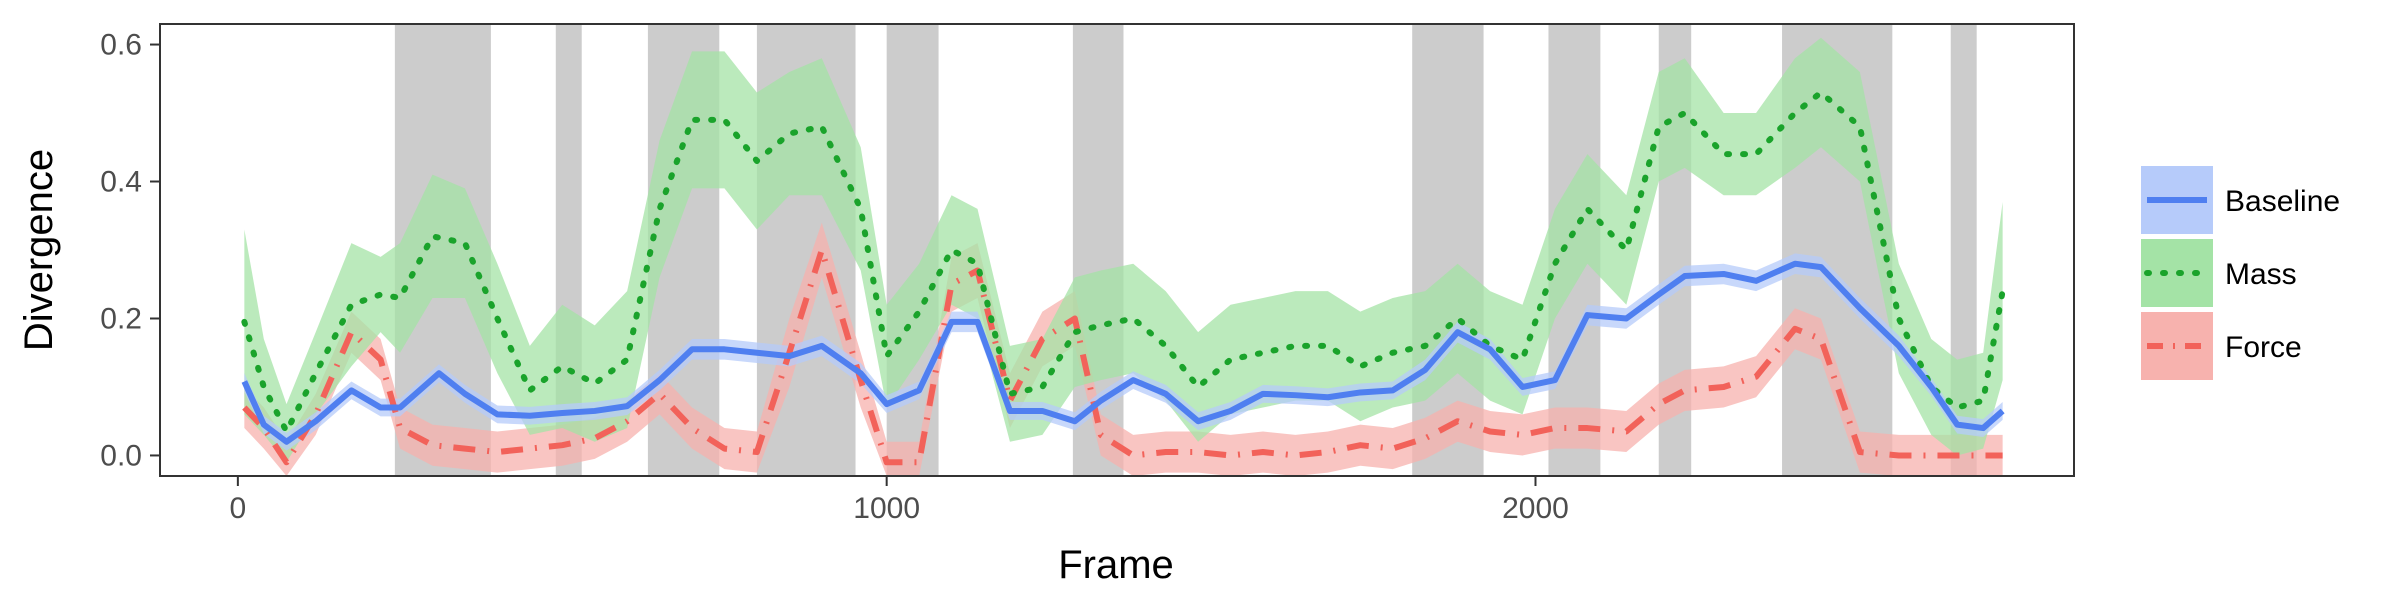 The image size is (2400, 600). Describe the element at coordinates (2282, 201) in the screenshot. I see `legend-label-baseline: Baseline` at that location.